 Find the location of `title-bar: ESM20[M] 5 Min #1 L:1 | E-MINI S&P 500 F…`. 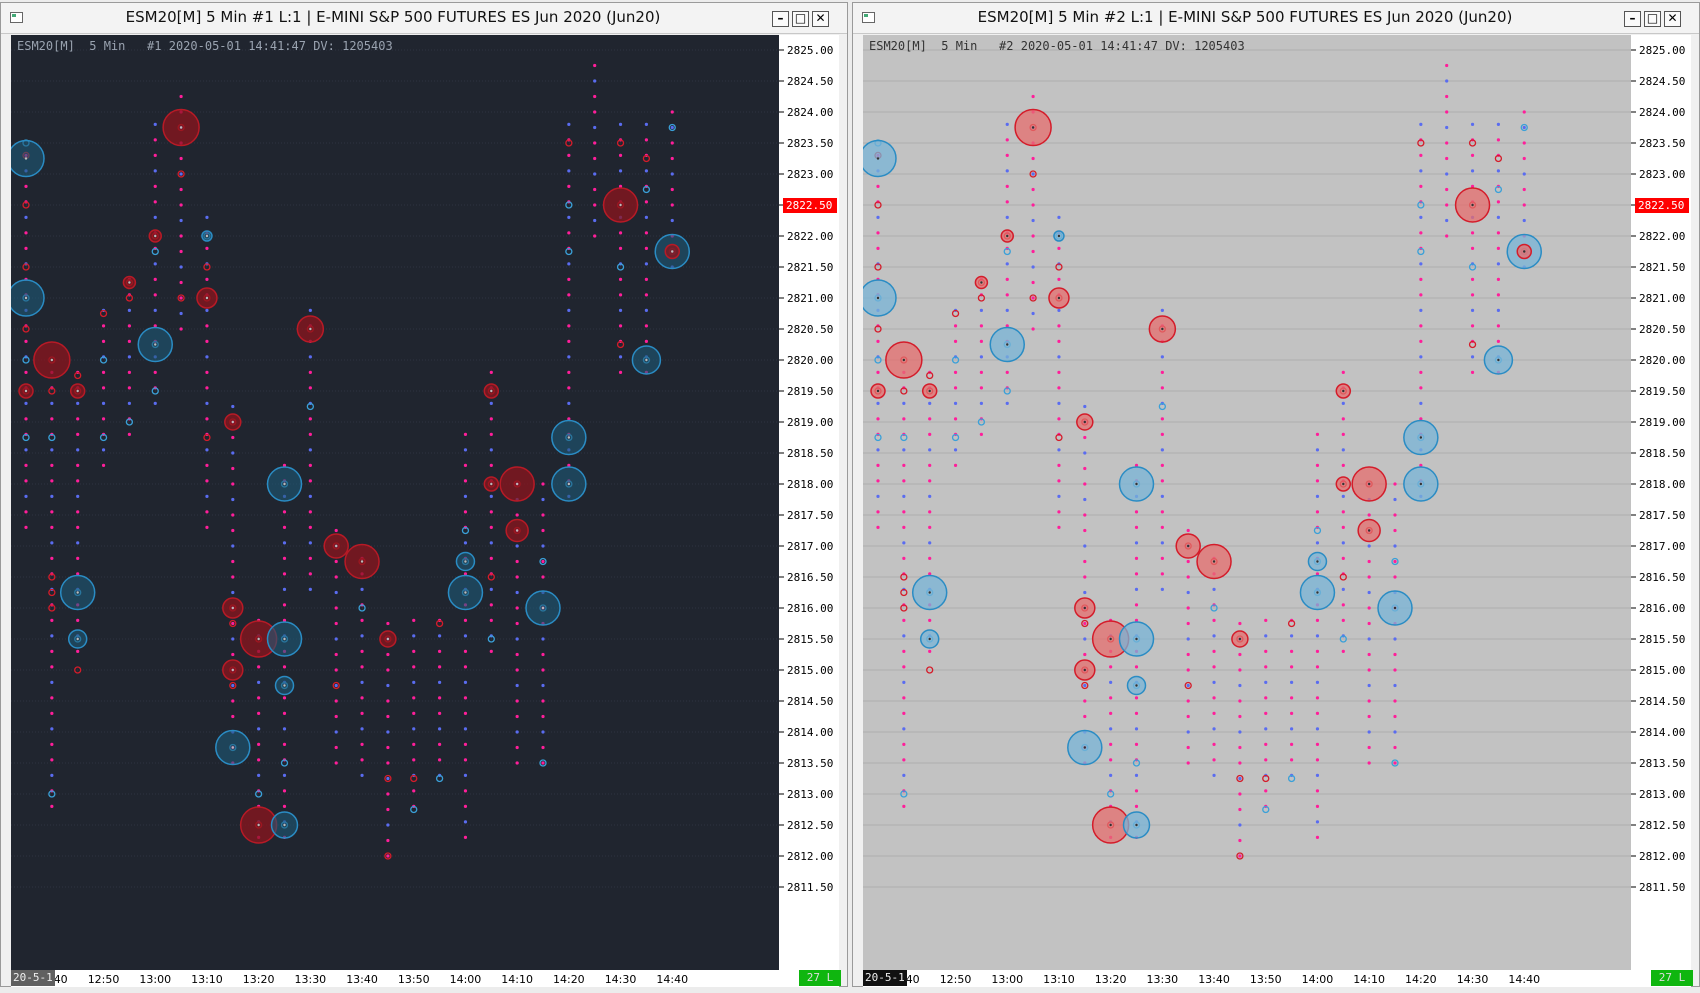

title-bar: ESM20[M] 5 Min #1 L:1 | E-MINI S&P 500 F… is located at coordinates (424, 18).